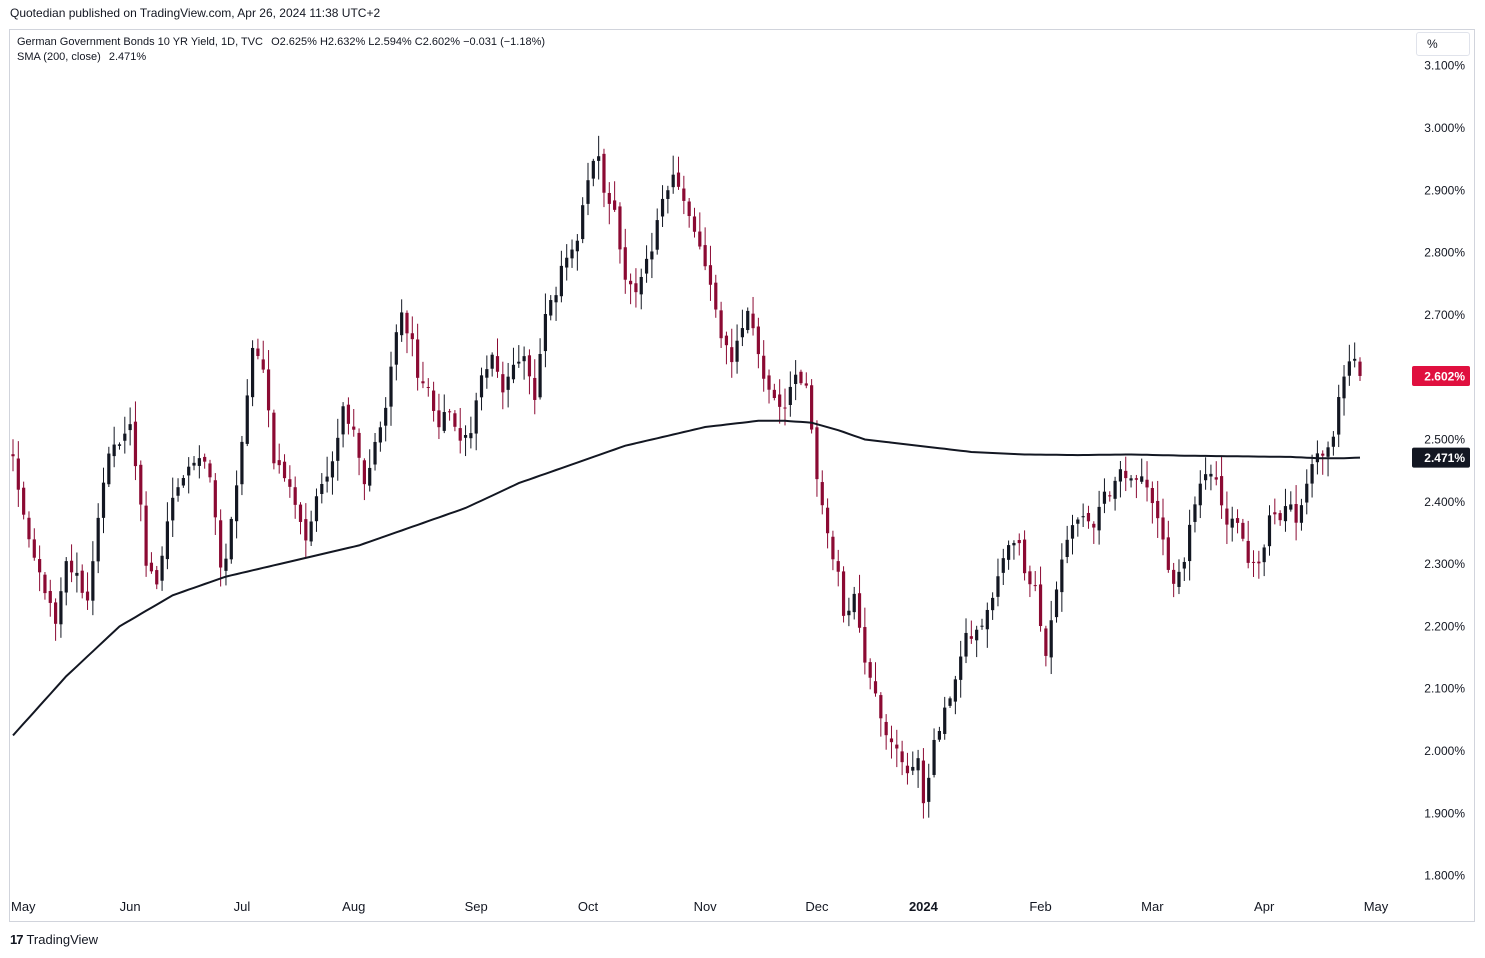 This screenshot has width=1485, height=958. I want to click on sma-value-badge-bg, so click(1441, 457).